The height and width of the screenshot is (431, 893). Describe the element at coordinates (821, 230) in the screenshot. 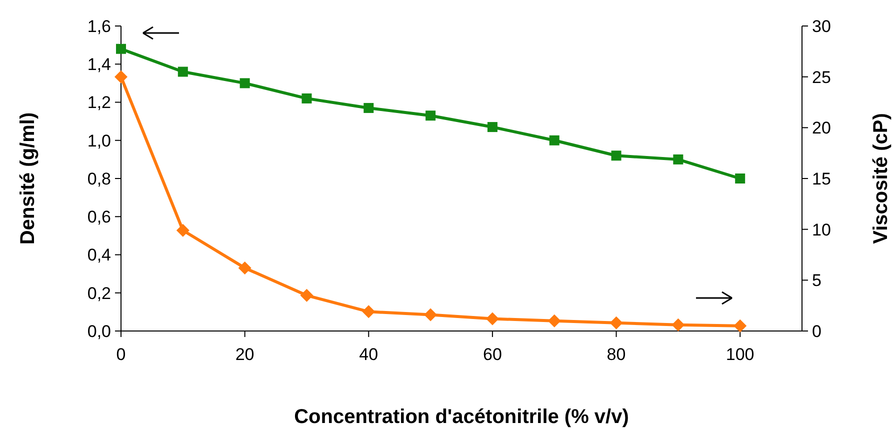

I see `y2-tick-label: 10` at that location.